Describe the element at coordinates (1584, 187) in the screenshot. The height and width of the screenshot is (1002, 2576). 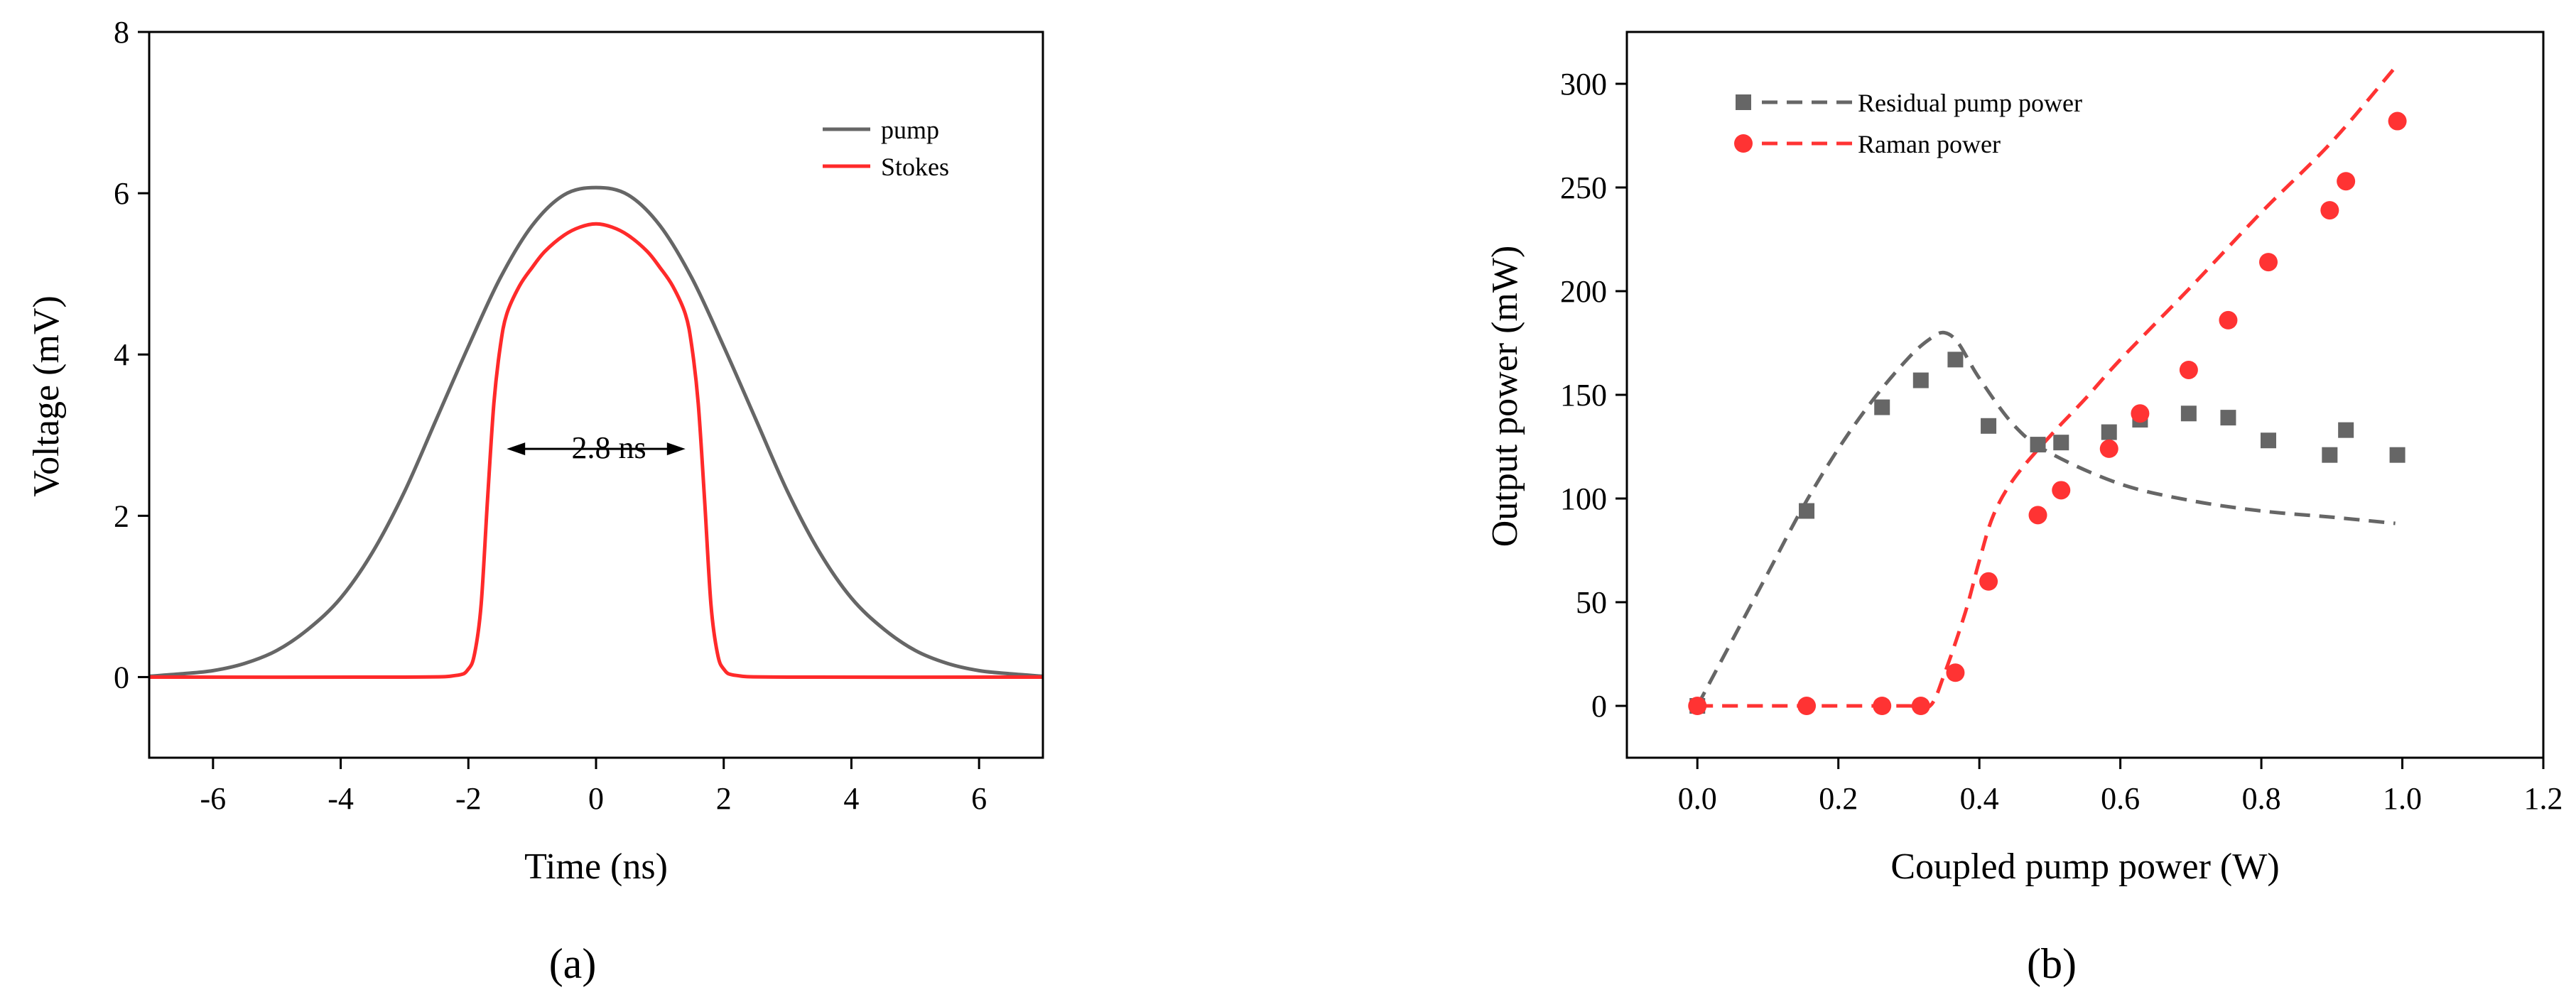
I see `chart-b-y-tick-label: 250` at that location.